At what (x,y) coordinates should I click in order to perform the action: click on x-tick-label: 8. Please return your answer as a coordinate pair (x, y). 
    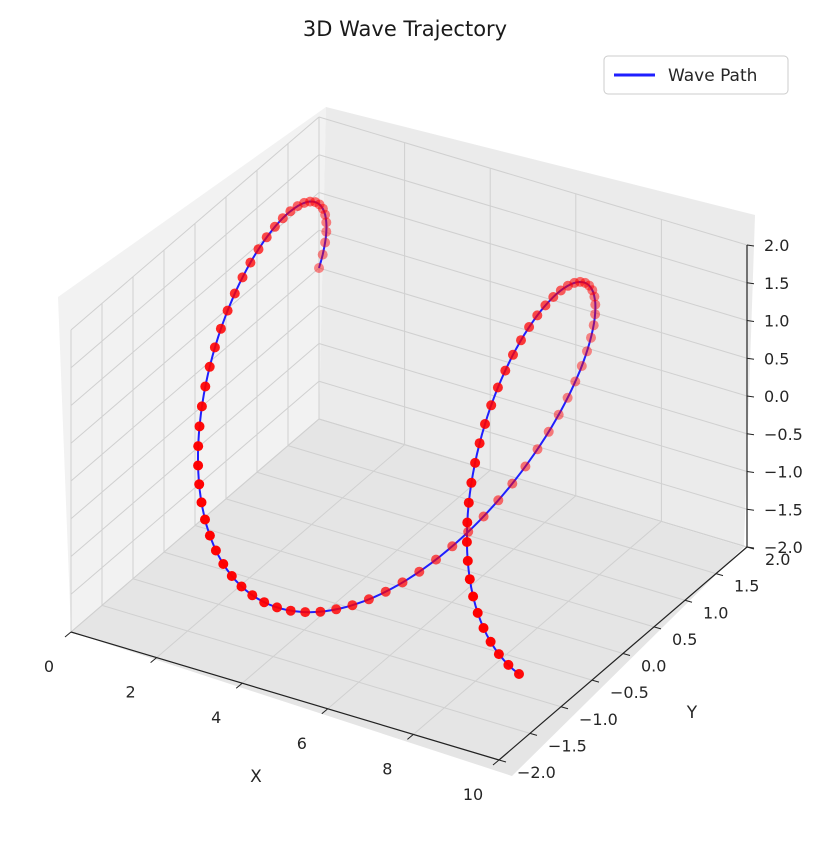
    Looking at the image, I should click on (387, 768).